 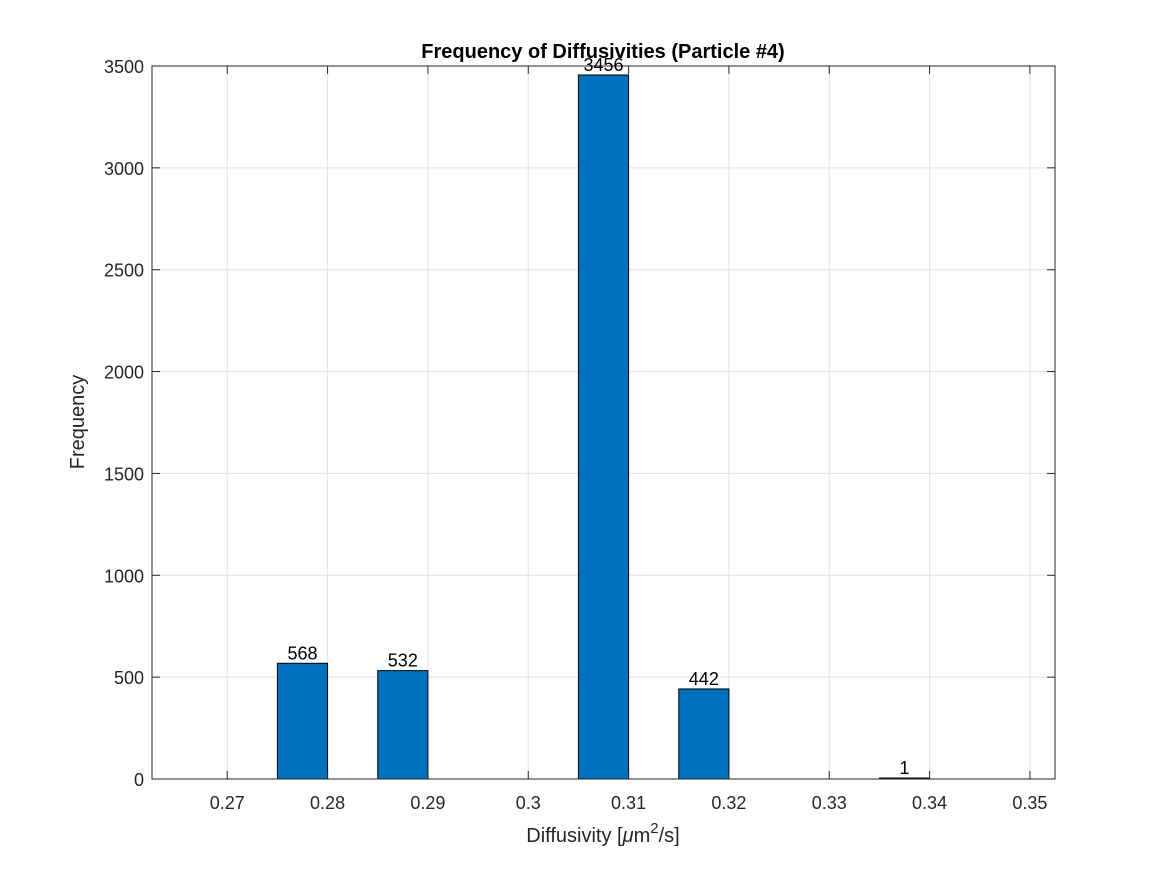 What do you see at coordinates (327, 803) in the screenshot?
I see `x-tick-label: 0.28` at bounding box center [327, 803].